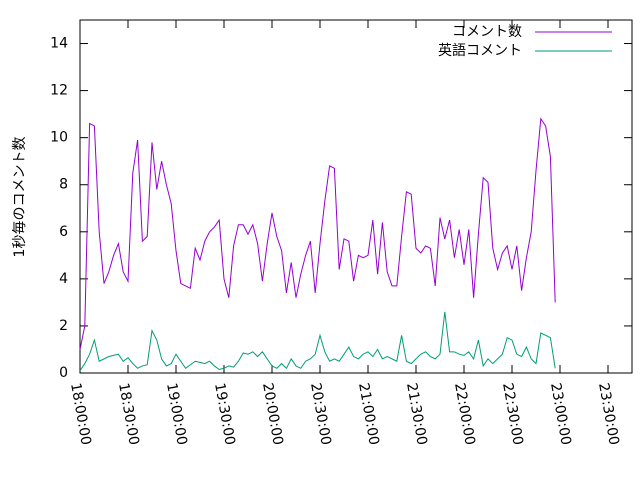  Describe the element at coordinates (512, 414) in the screenshot. I see `x-tick-label: 22:30:00` at that location.